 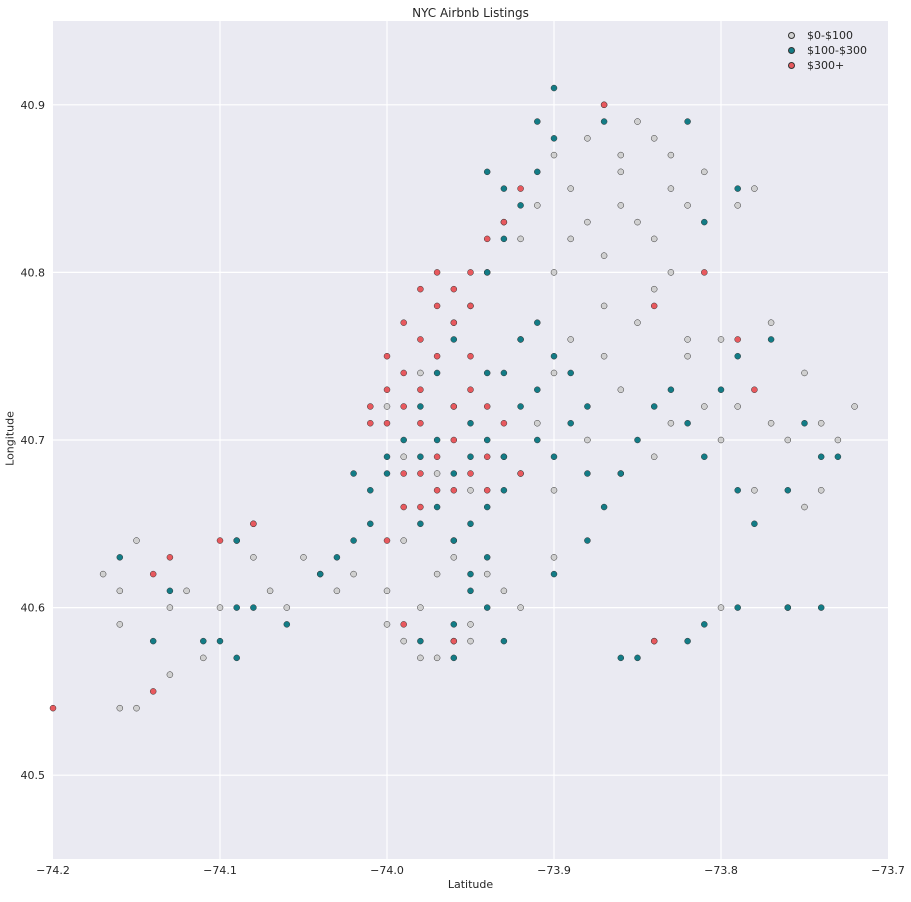 What do you see at coordinates (470, 870) in the screenshot?
I see `x-tick-labels: −74.2 −74.1 −74.0 −73.9 −73.8 −73.7` at bounding box center [470, 870].